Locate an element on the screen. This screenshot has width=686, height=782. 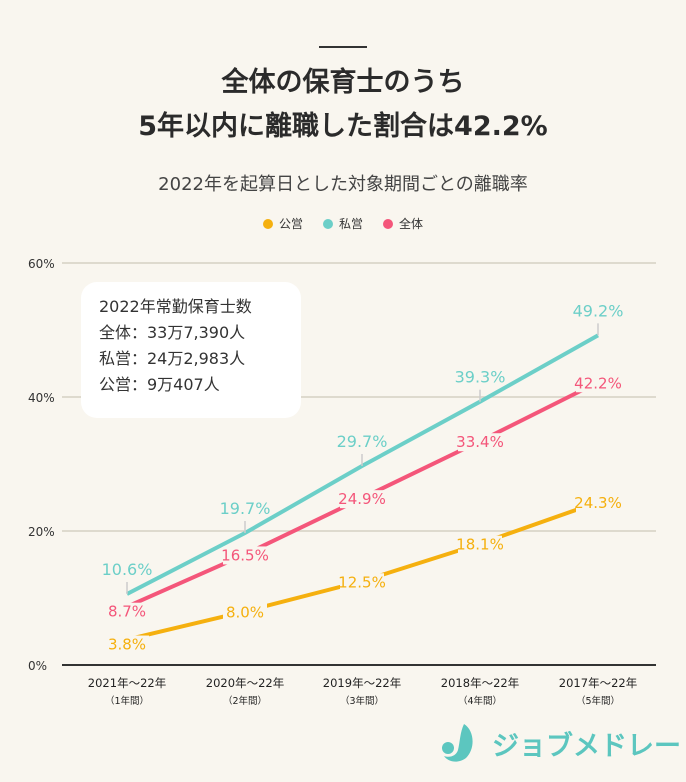
chart-subtitle: 2022年を起算日とした対象期間ごとの離職率 is located at coordinates (343, 184).